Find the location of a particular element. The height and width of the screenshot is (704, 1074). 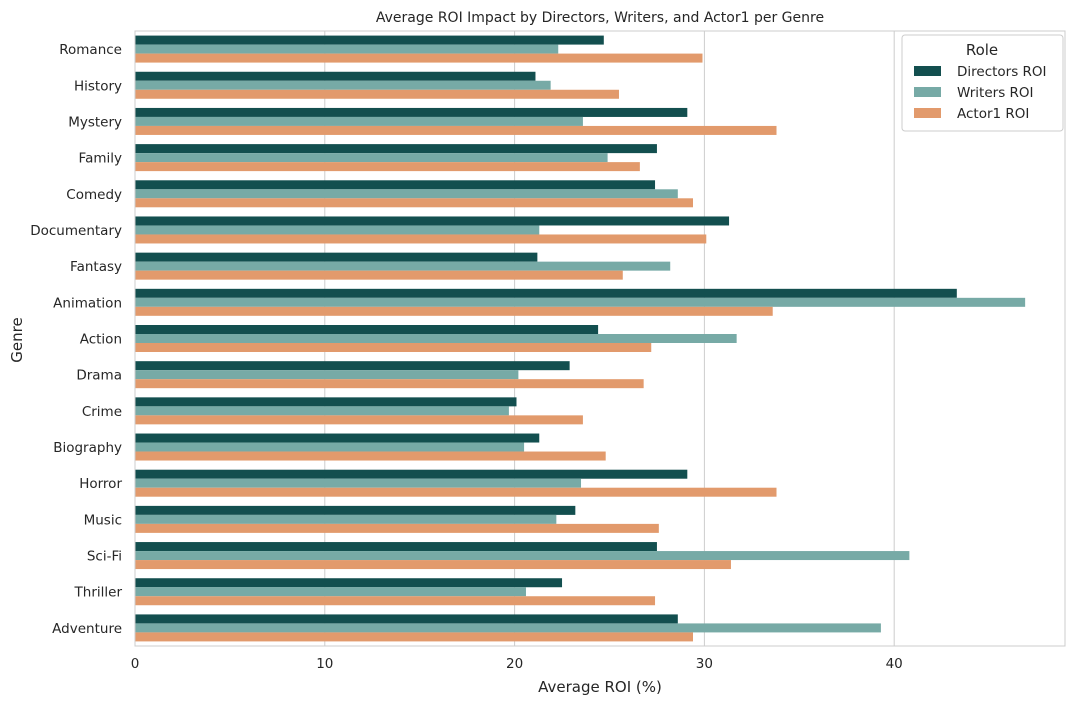

y-tick-label: Documentary is located at coordinates (76, 231).